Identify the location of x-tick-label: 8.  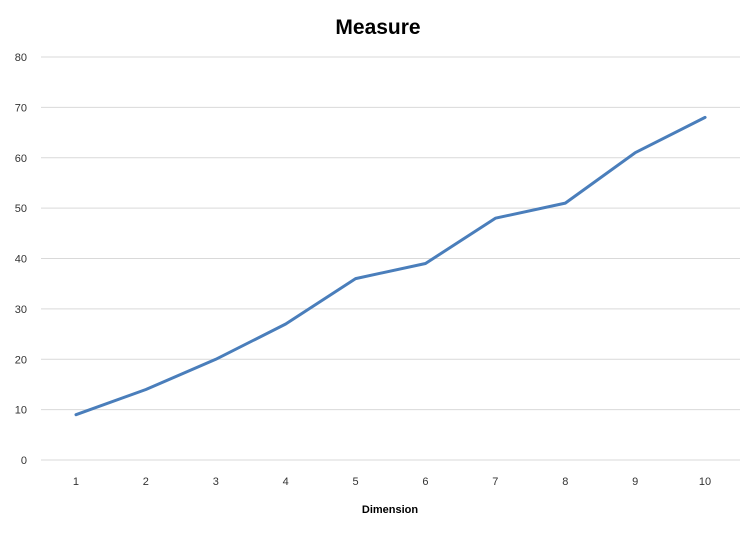
(565, 482).